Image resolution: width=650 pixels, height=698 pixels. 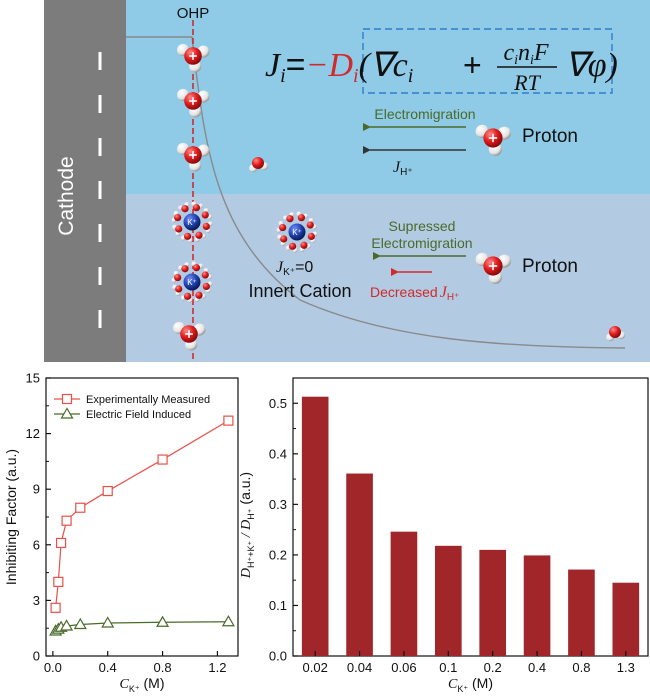 I want to click on eq-den: RT, so click(x=527, y=82).